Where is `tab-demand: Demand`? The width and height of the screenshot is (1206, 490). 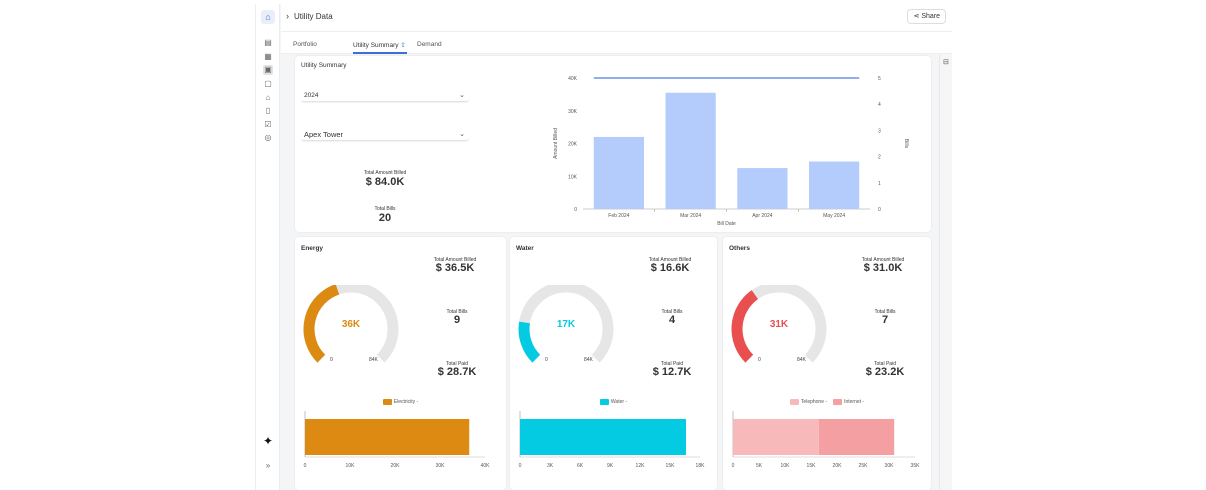 tab-demand: Demand is located at coordinates (429, 44).